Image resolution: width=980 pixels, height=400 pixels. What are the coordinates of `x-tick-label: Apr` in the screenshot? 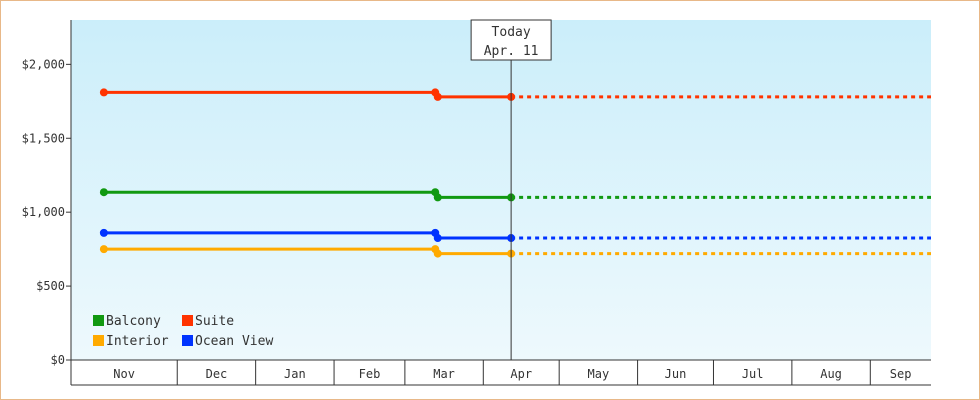 It's located at (521, 374).